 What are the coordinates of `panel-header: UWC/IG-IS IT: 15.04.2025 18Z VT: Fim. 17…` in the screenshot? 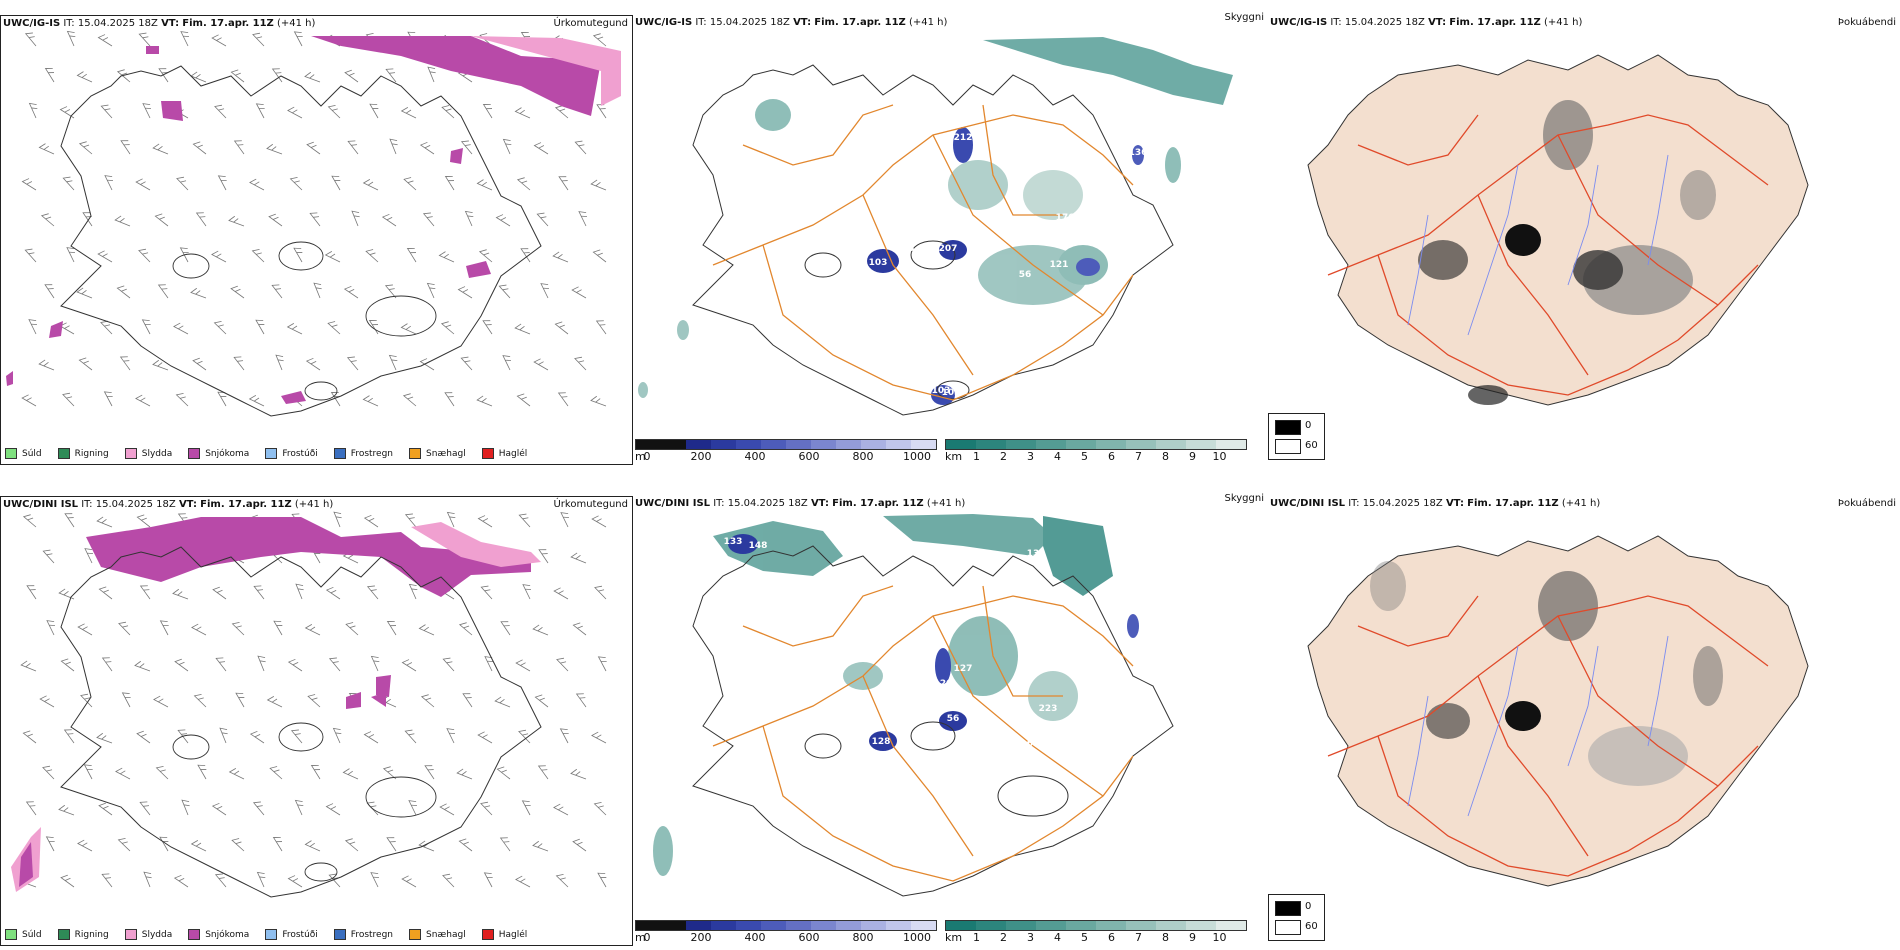 It's located at (791, 22).